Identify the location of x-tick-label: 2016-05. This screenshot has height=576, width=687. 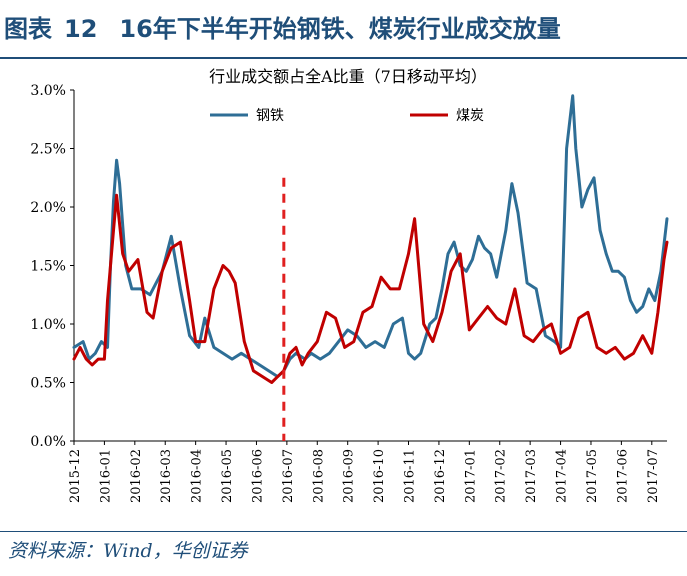
(227, 476).